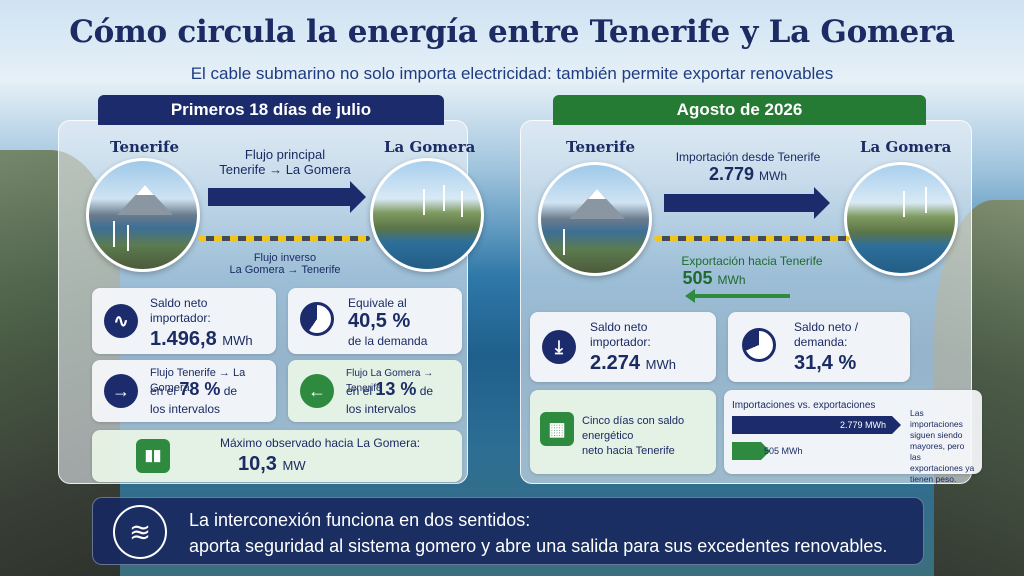 The height and width of the screenshot is (576, 1024). I want to click on max-flow-value: 10,3 MW, so click(272, 464).